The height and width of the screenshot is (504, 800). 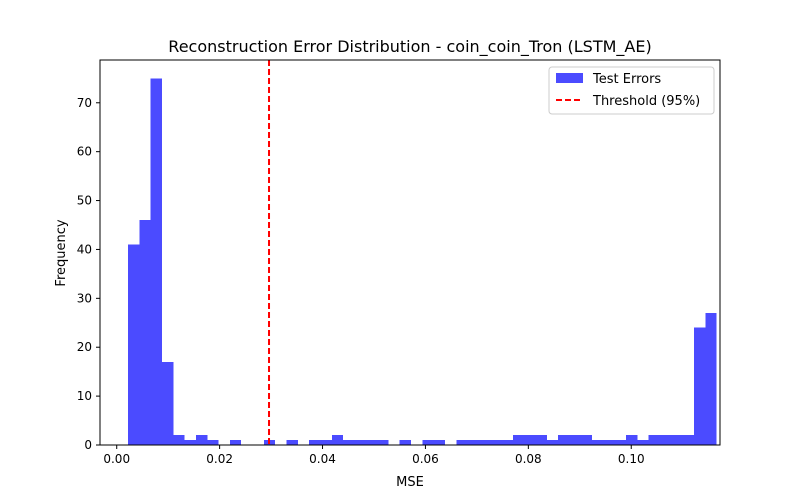 I want to click on y-tick-label: 60, so click(x=84, y=152).